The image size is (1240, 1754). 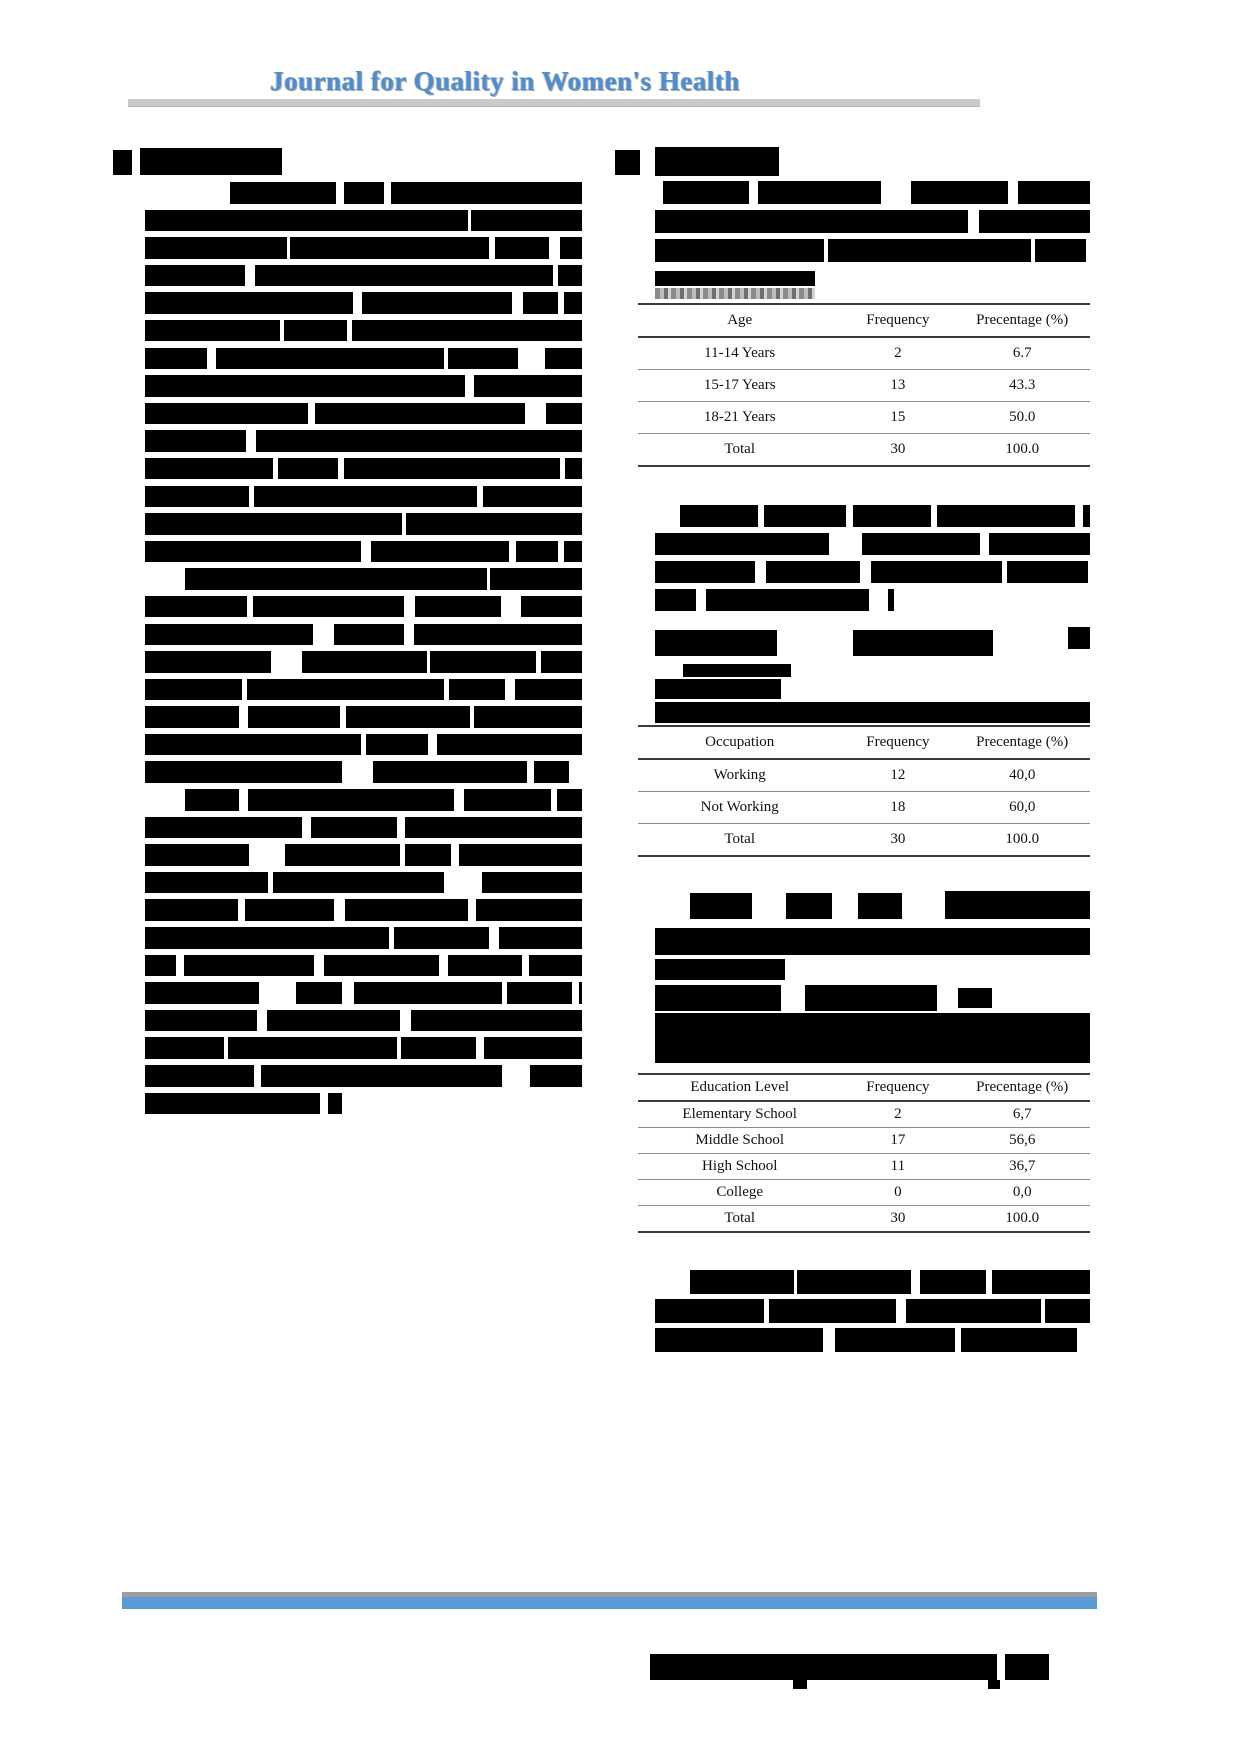 I want to click on table-cell: Working, so click(x=739, y=775).